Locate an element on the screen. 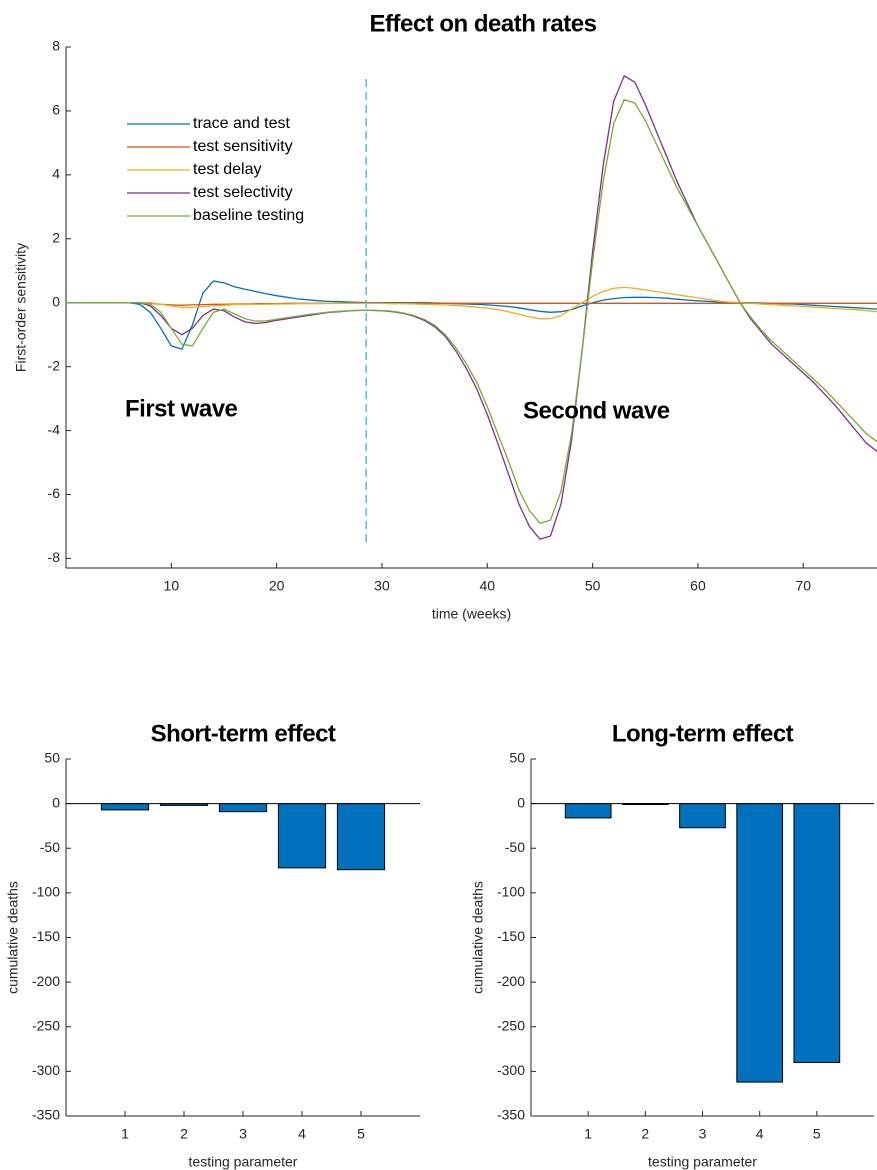  chart-title: Long-term effect is located at coordinates (703, 733).